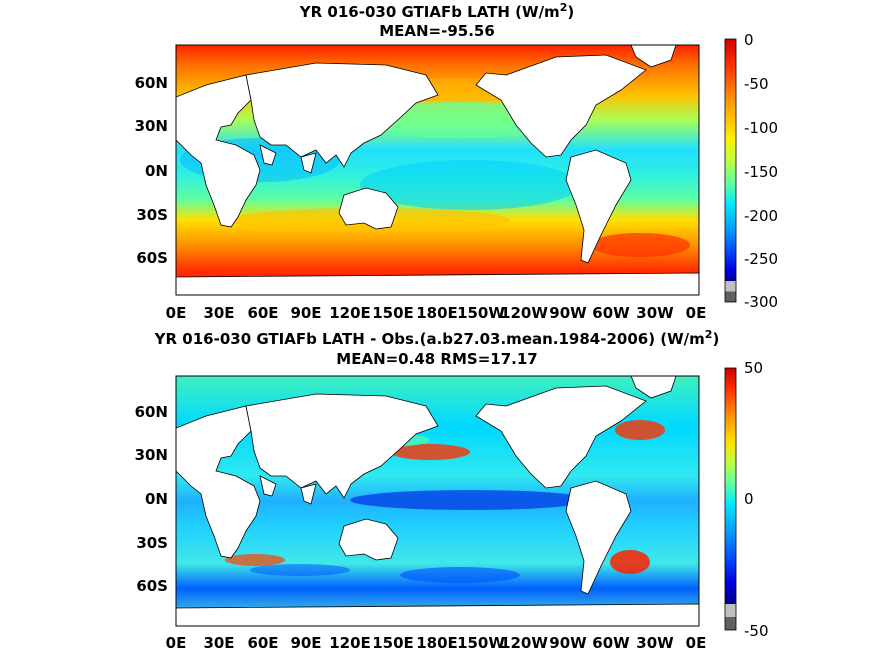 The height and width of the screenshot is (660, 875). Describe the element at coordinates (730, 499) in the screenshot. I see `panel-bottom-colorbar` at that location.